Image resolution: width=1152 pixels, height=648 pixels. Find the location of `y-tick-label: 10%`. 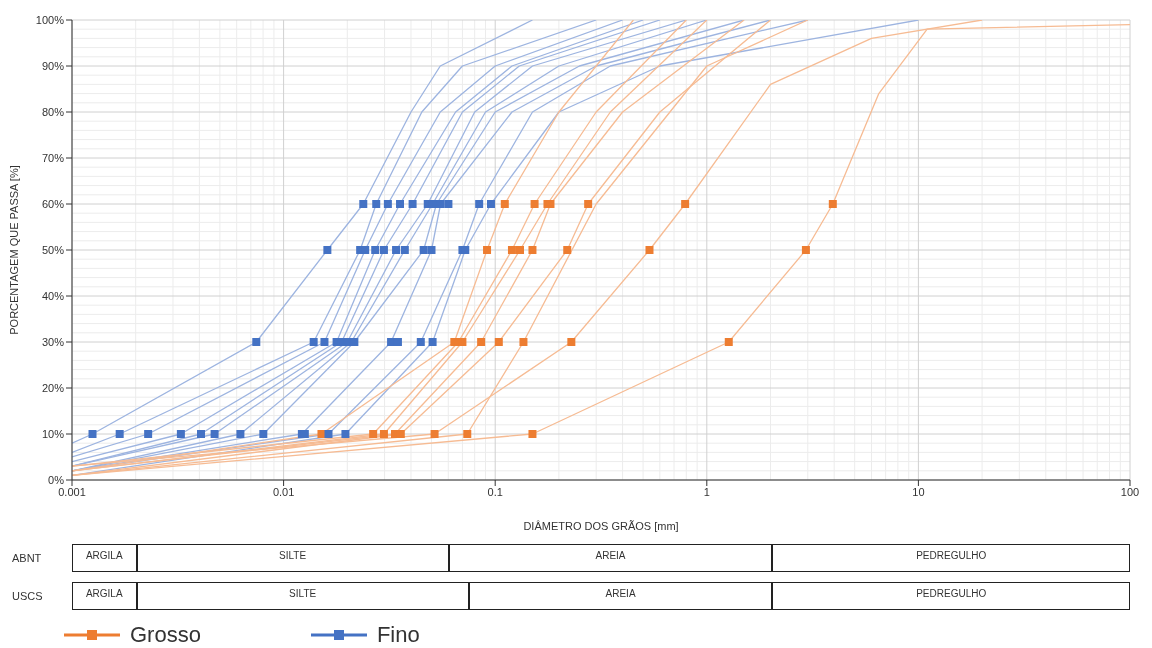

y-tick-label: 10% is located at coordinates (53, 433).